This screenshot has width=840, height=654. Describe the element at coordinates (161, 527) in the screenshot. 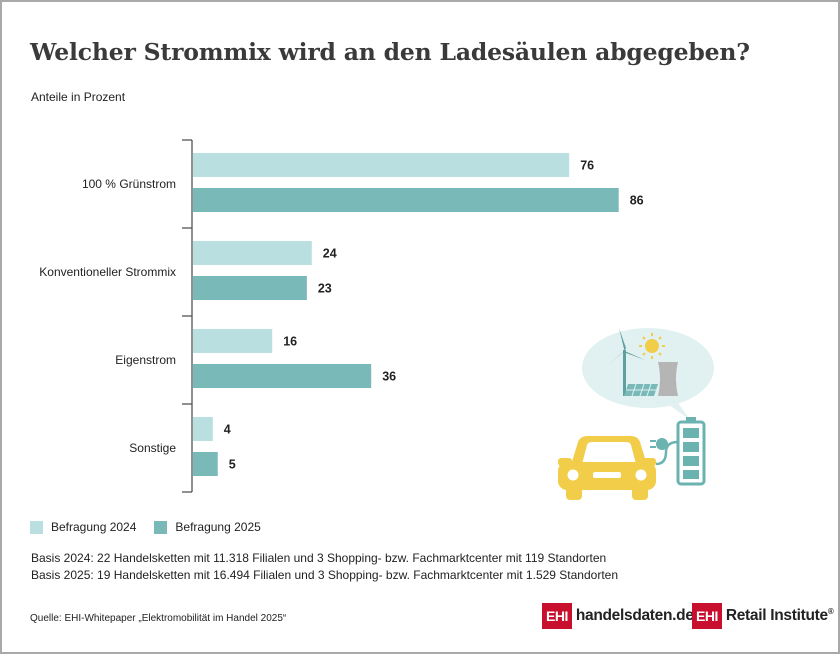

I see `legend-swatch-2025` at that location.